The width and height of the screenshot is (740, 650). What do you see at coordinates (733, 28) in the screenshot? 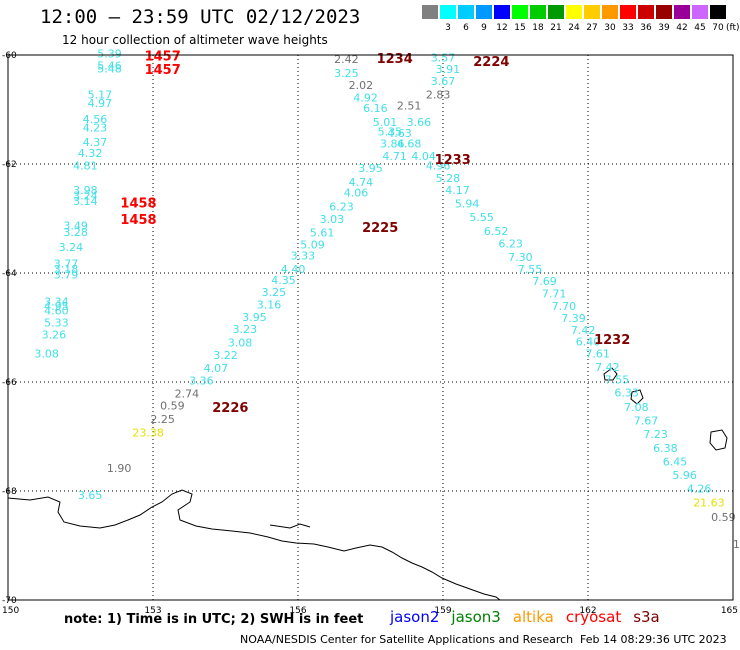
I see `legend-units: (ft)` at bounding box center [733, 28].